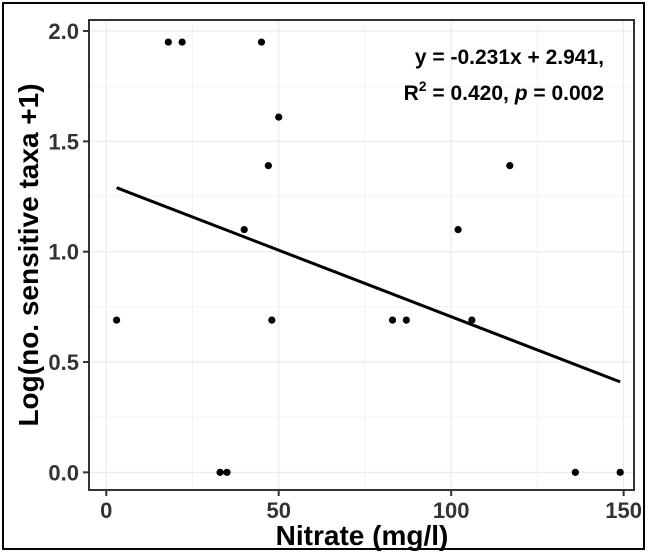 This screenshot has width=649, height=554. I want to click on y-axis-title: Log(no. sensitive taxa +1), so click(28, 254).